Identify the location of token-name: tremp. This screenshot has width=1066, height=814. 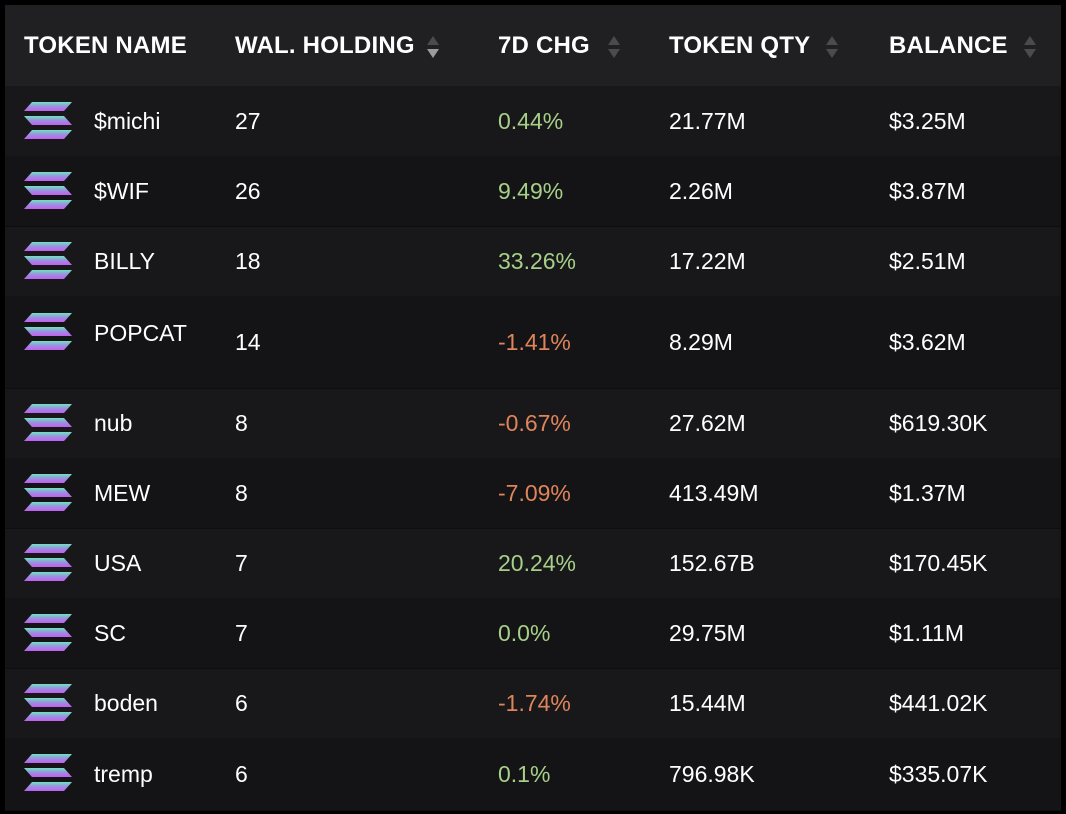
(123, 773).